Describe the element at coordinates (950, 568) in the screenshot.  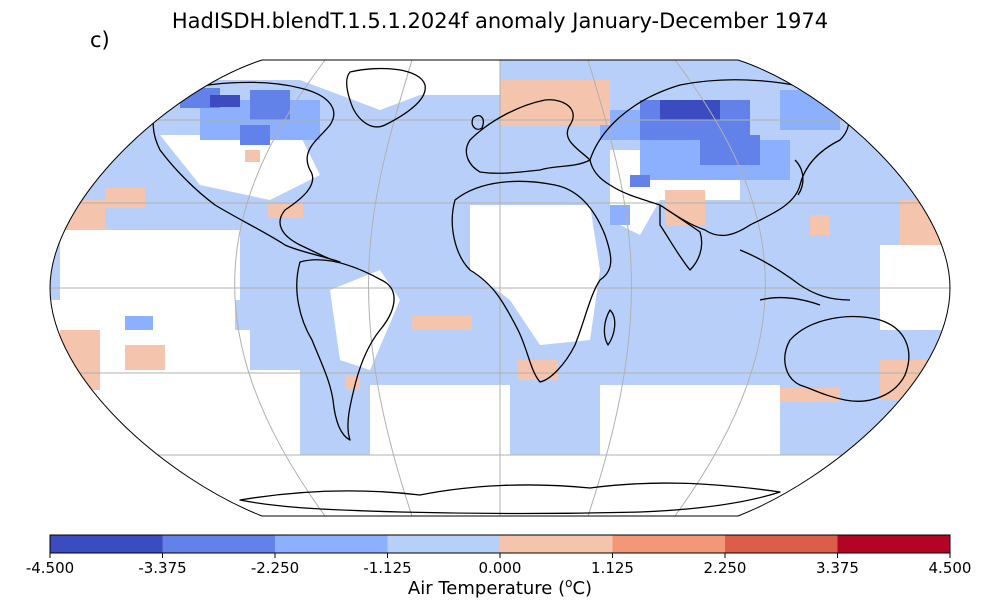
I see `colorbar-tick-label: 4.500` at that location.